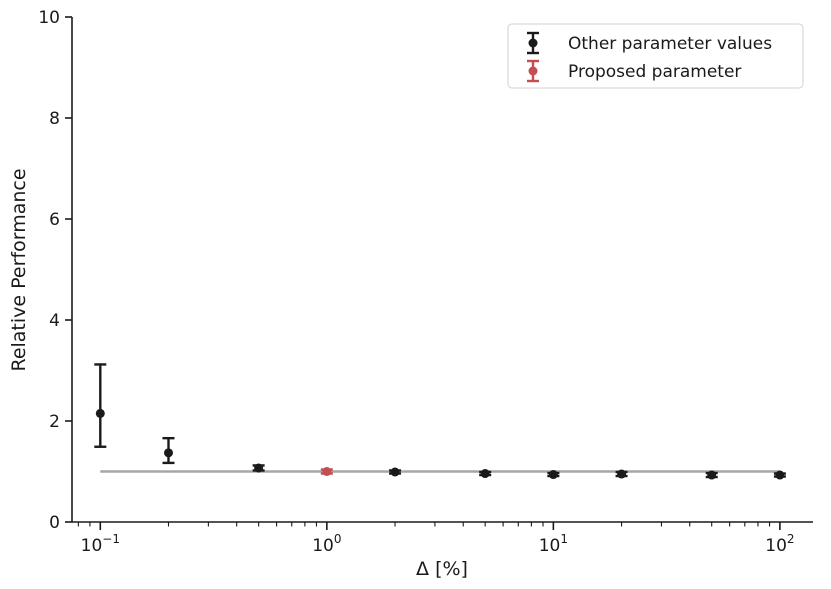  Describe the element at coordinates (553, 544) in the screenshot. I see `x-tick-label: 10¹` at that location.